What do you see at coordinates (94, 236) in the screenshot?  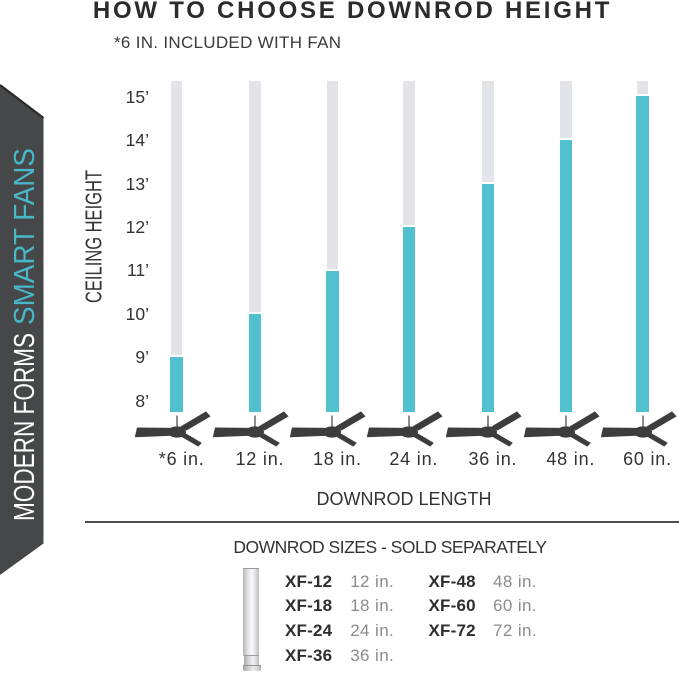 I see `svg-text: CEILING HEIGHT` at bounding box center [94, 236].